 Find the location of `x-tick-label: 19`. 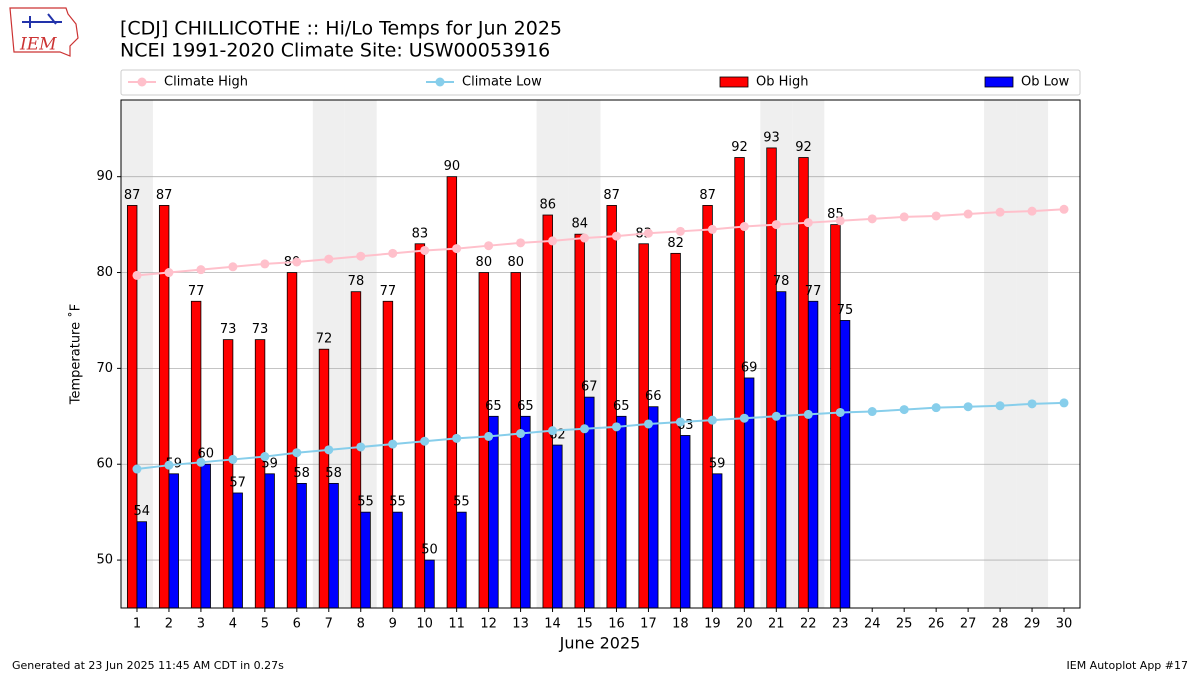

x-tick-label: 19 is located at coordinates (712, 624).